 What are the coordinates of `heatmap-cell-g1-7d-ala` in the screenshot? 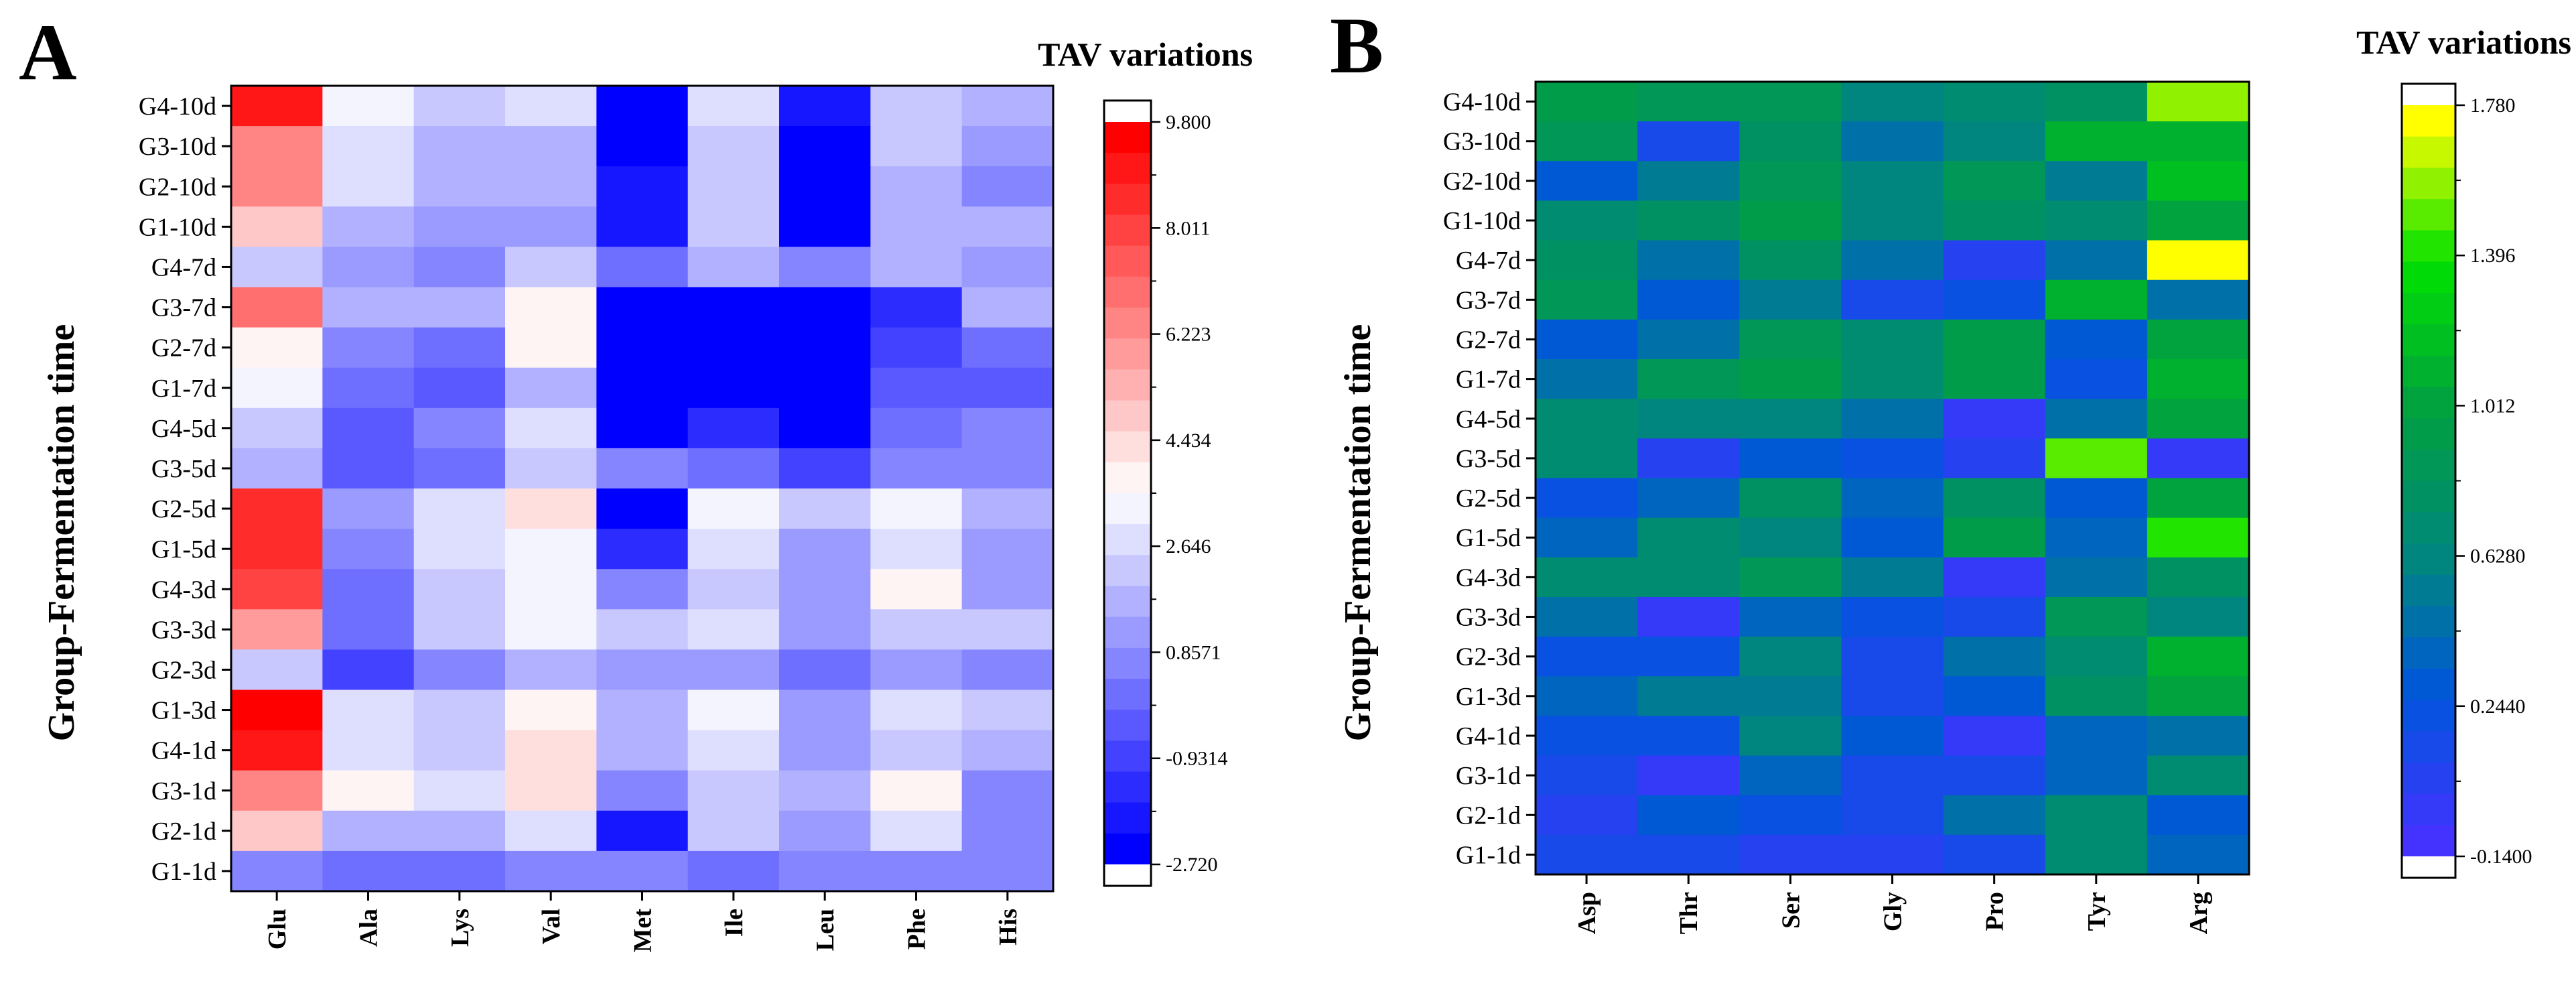 It's located at (369, 388).